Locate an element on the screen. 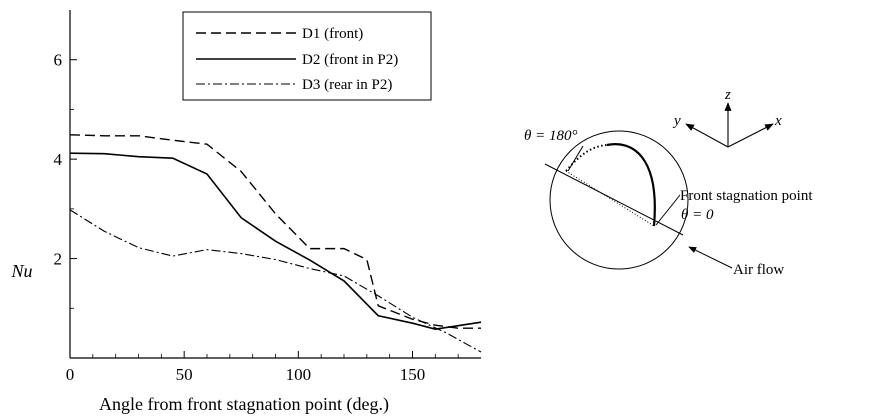  y-tick-label: 4 is located at coordinates (58, 159).